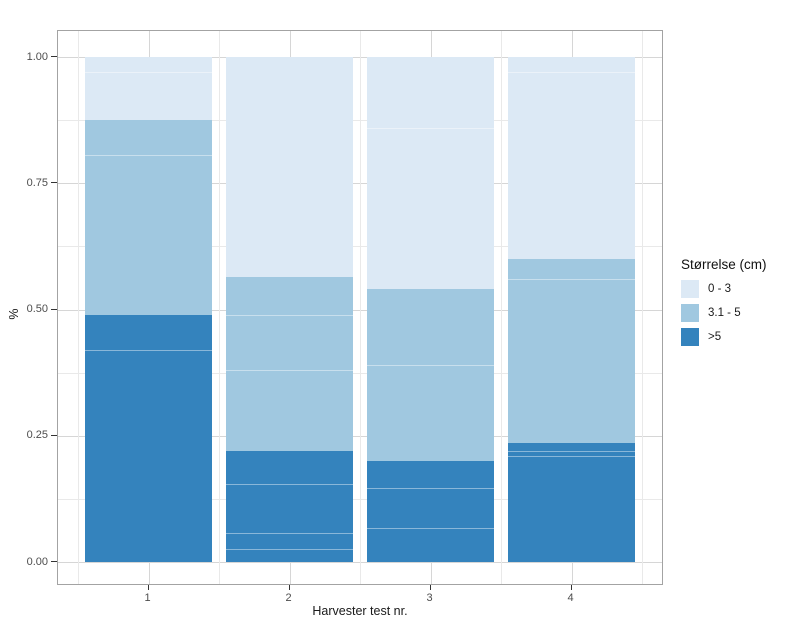 The width and height of the screenshot is (796, 628). What do you see at coordinates (37, 309) in the screenshot?
I see `y-tick-label: 0.50` at bounding box center [37, 309].